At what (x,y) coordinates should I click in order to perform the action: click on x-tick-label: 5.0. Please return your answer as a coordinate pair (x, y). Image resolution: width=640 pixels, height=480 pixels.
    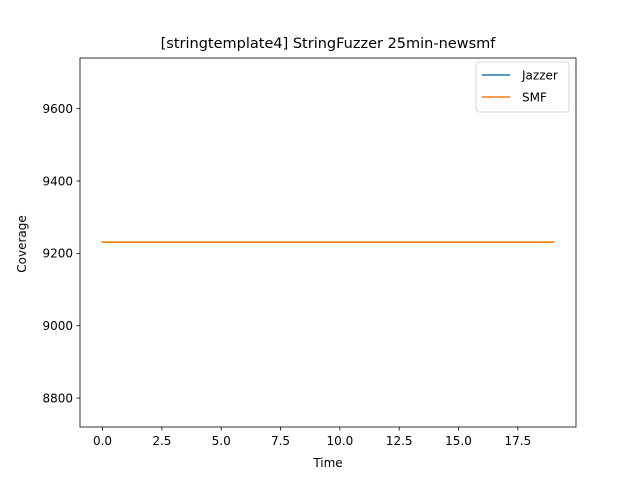
    Looking at the image, I should click on (221, 441).